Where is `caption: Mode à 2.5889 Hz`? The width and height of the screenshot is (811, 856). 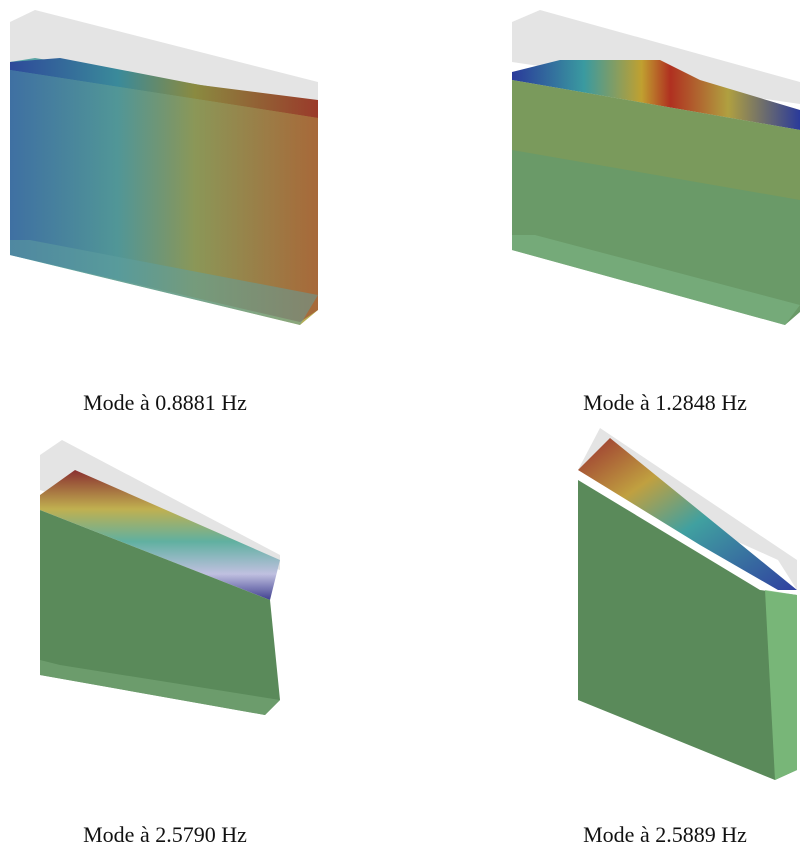
caption: Mode à 2.5889 Hz is located at coordinates (665, 834).